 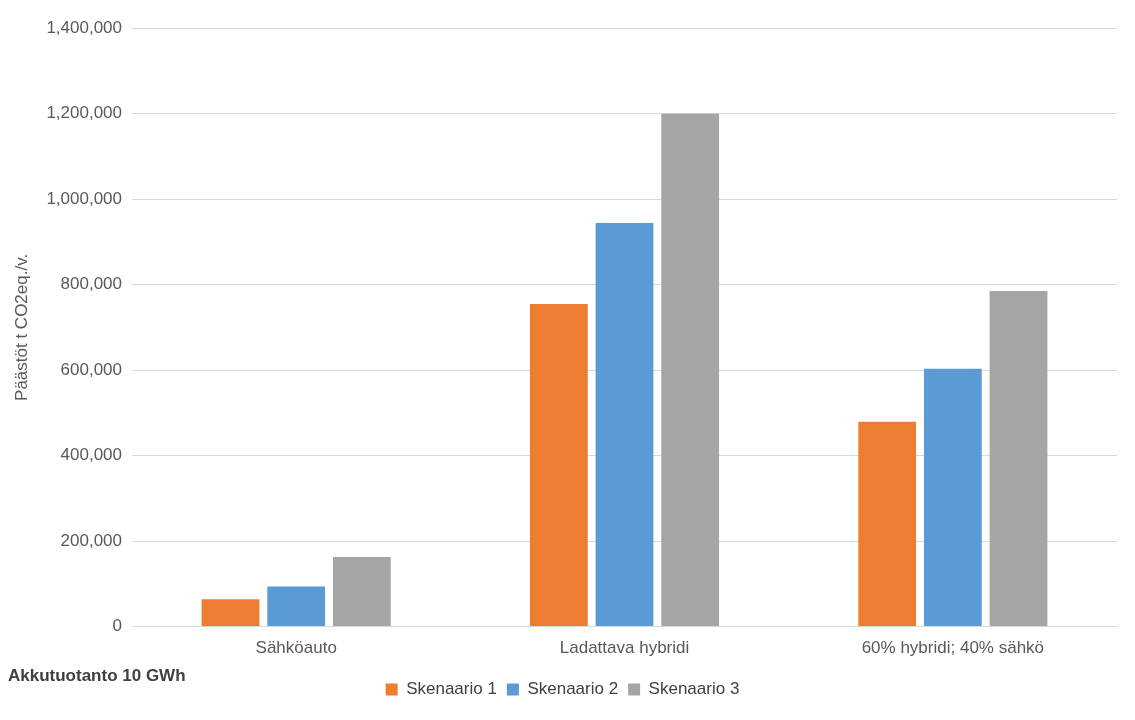 What do you see at coordinates (117, 626) in the screenshot?
I see `y-tick-label: 0` at bounding box center [117, 626].